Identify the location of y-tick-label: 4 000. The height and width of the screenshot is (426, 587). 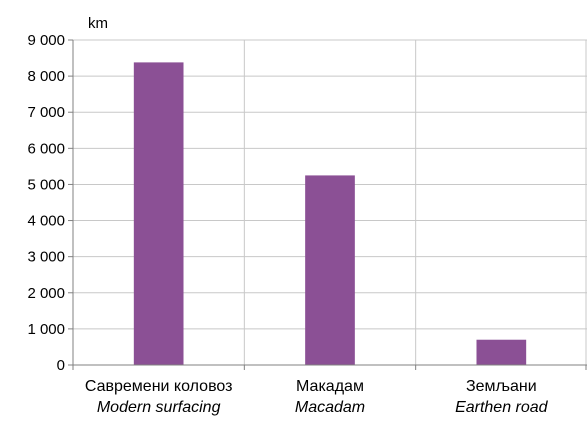
(46, 221).